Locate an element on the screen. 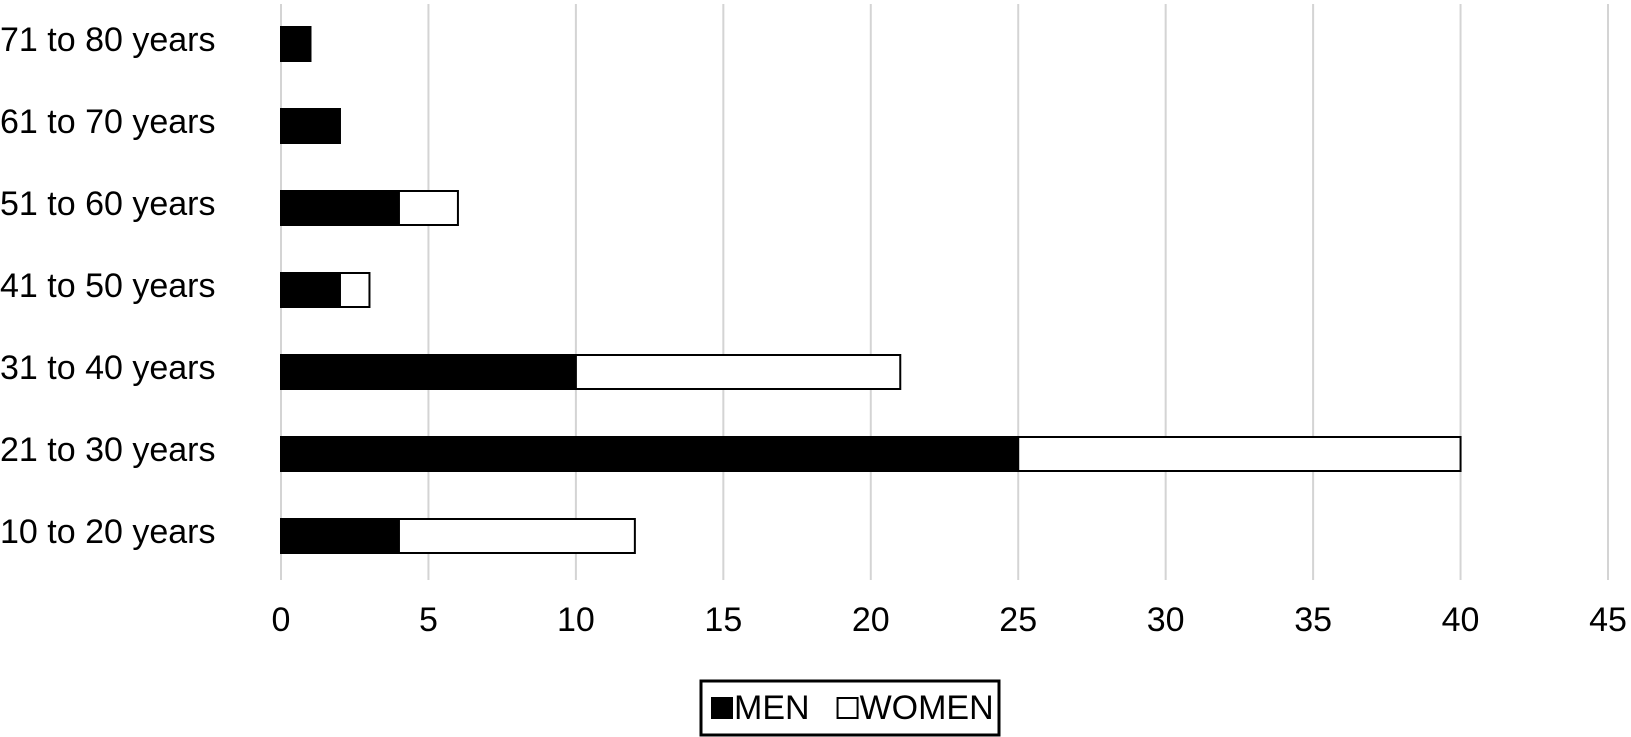 This screenshot has width=1631, height=737. y-tick-label: 71 to 80 years is located at coordinates (107, 40).